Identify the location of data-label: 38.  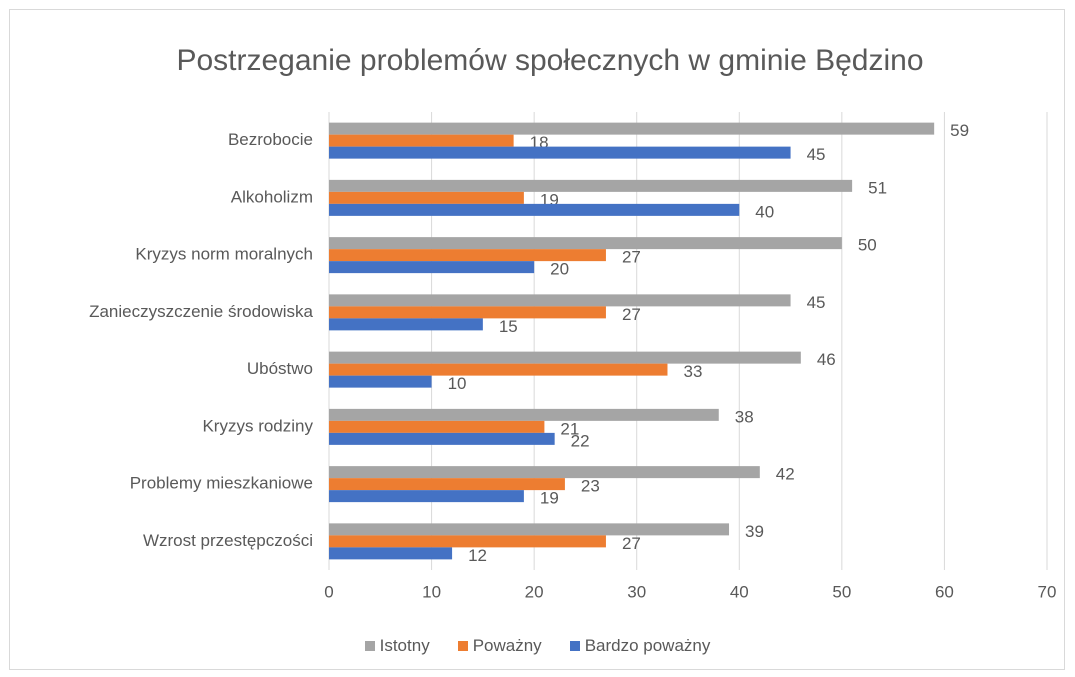
(744, 416).